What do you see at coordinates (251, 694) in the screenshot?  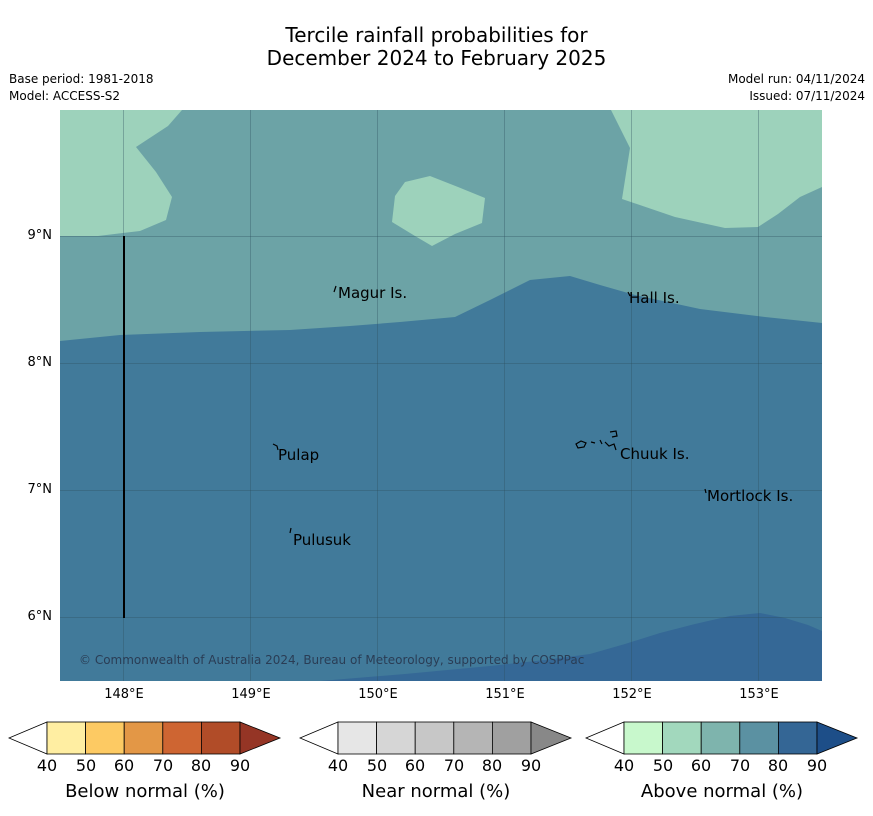 I see `lon-label-149e: 149°E` at bounding box center [251, 694].